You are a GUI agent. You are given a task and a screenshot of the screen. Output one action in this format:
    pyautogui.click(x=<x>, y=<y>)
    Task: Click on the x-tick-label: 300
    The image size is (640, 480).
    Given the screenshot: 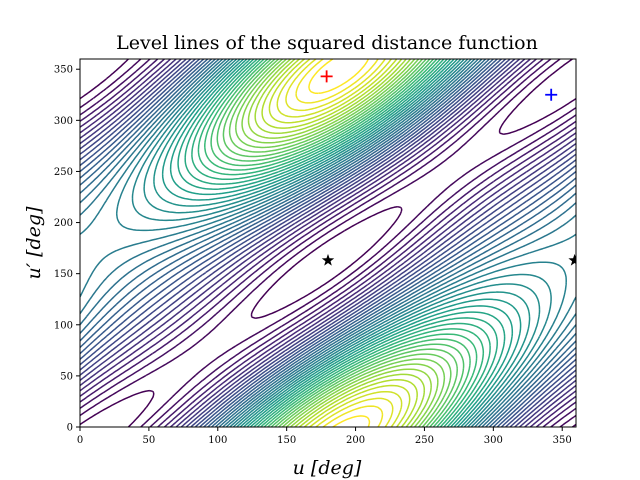 What is the action you would take?
    pyautogui.click(x=493, y=440)
    